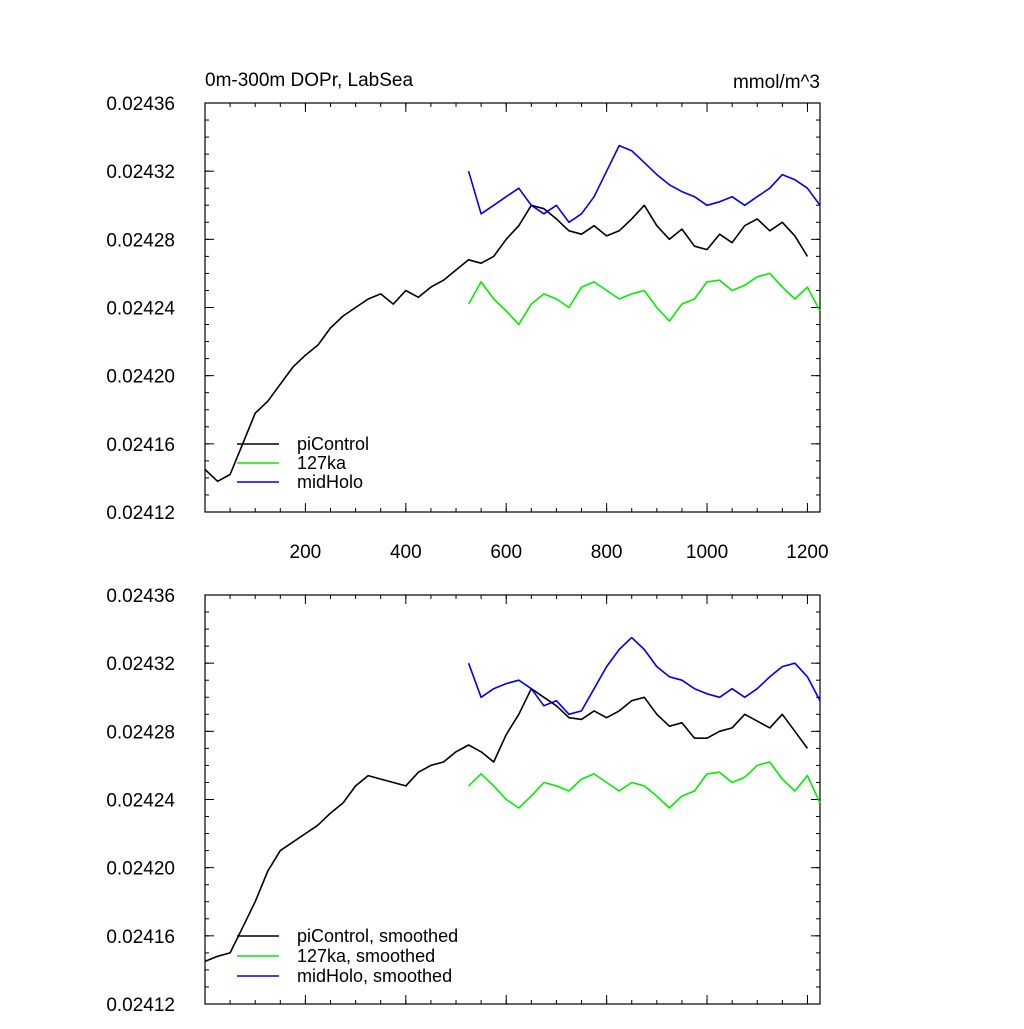 The image size is (1024, 1029). What do you see at coordinates (330, 482) in the screenshot?
I see `legend-label: midHolo` at bounding box center [330, 482].